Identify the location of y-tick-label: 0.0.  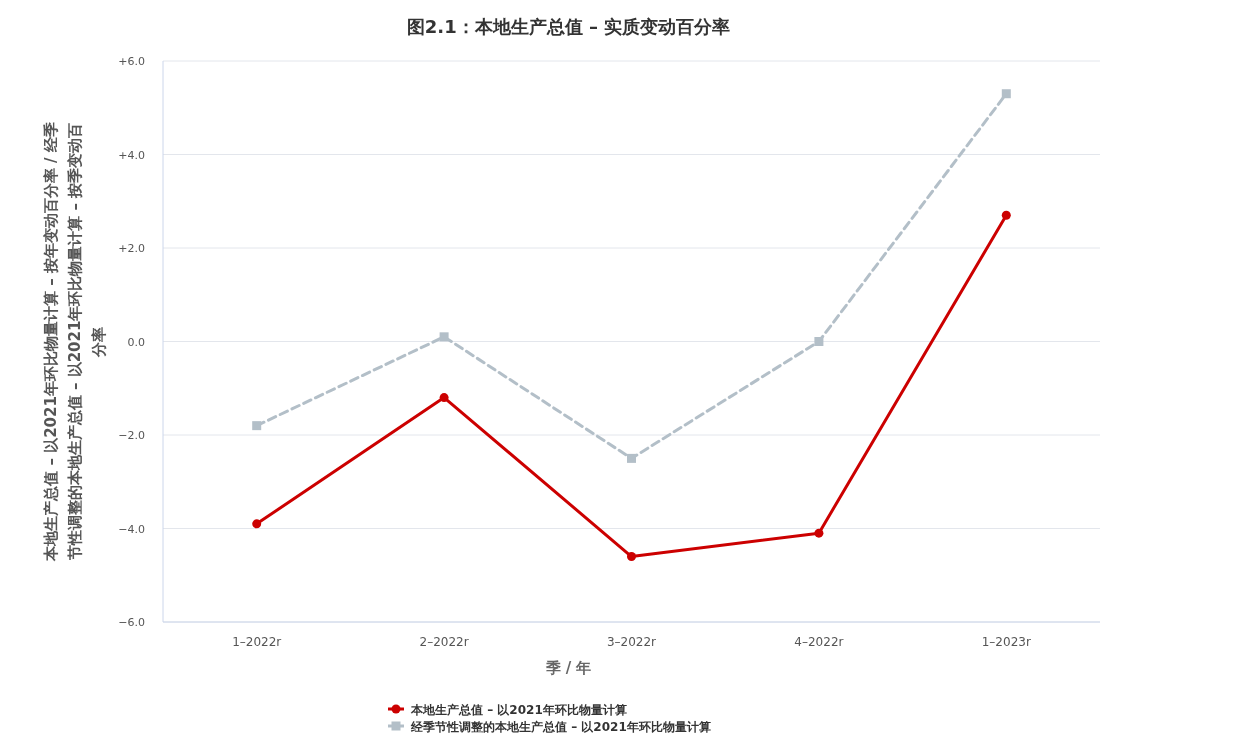
(136, 342).